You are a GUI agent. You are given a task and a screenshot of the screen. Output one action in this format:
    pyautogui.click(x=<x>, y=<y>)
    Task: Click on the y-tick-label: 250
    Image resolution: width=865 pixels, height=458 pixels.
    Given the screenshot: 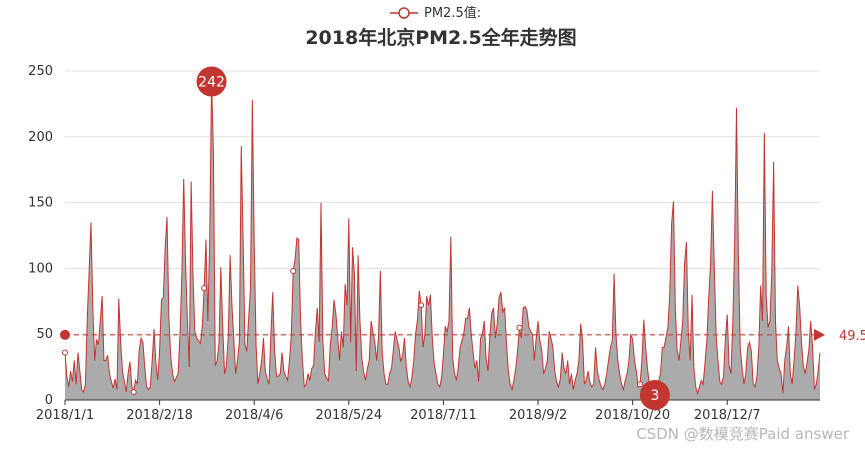 What is the action you would take?
    pyautogui.click(x=40, y=71)
    